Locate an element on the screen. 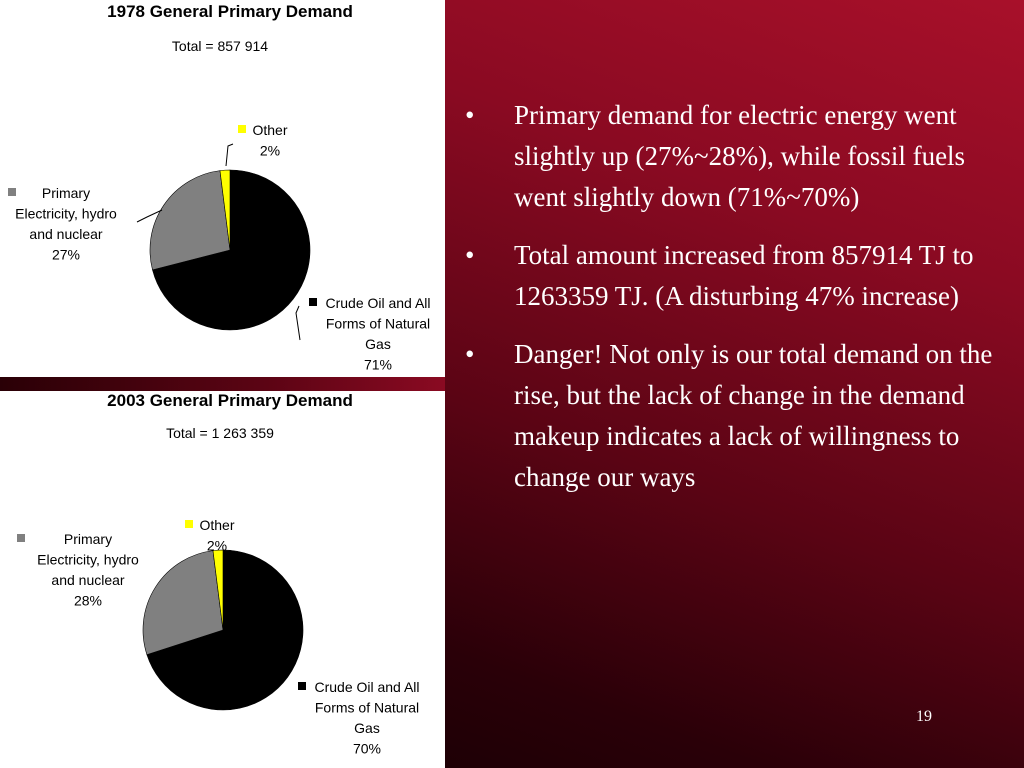 The image size is (1024, 768). chart-total: Total = 857 914 is located at coordinates (220, 46).